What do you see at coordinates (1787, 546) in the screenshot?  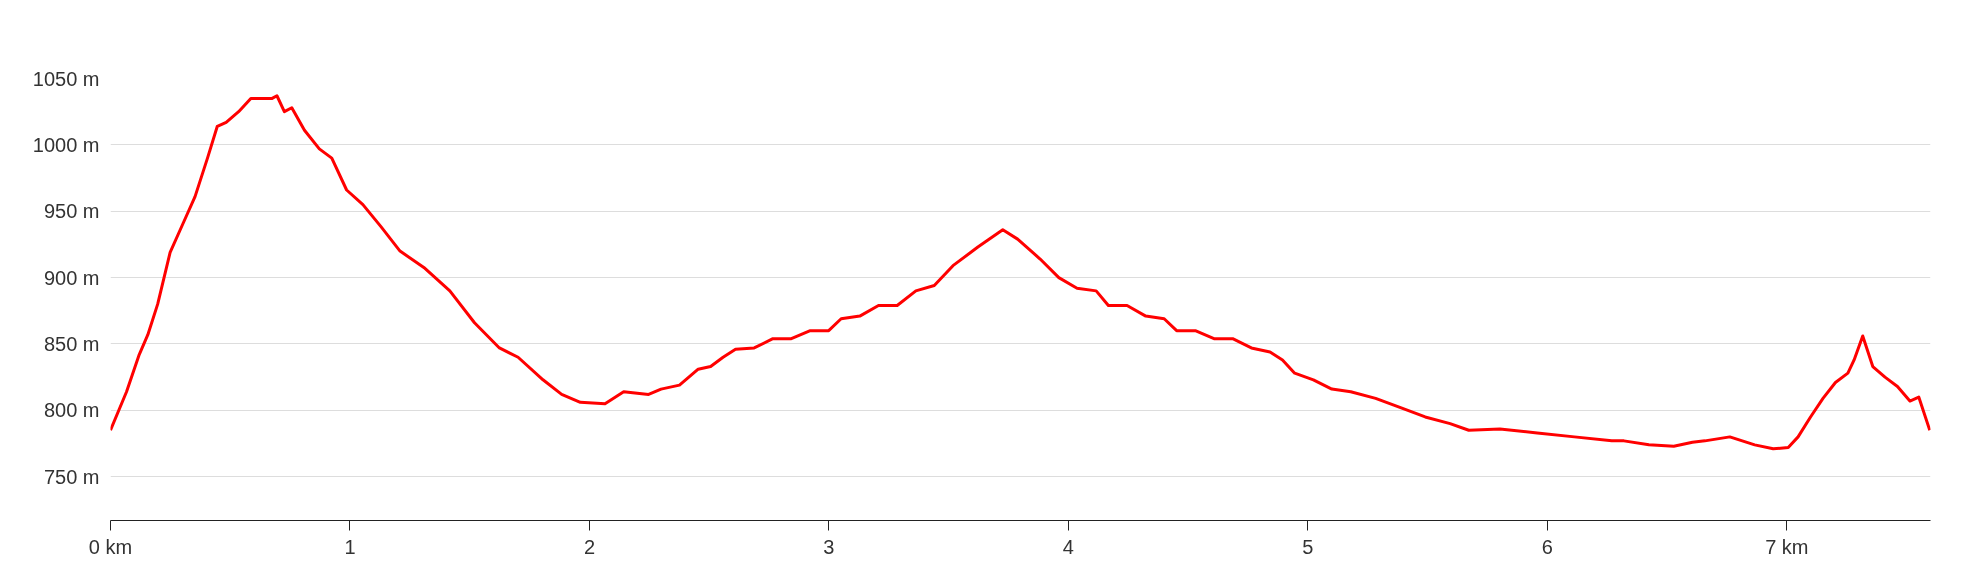 I see `x-tick-label: 7 km` at bounding box center [1787, 546].